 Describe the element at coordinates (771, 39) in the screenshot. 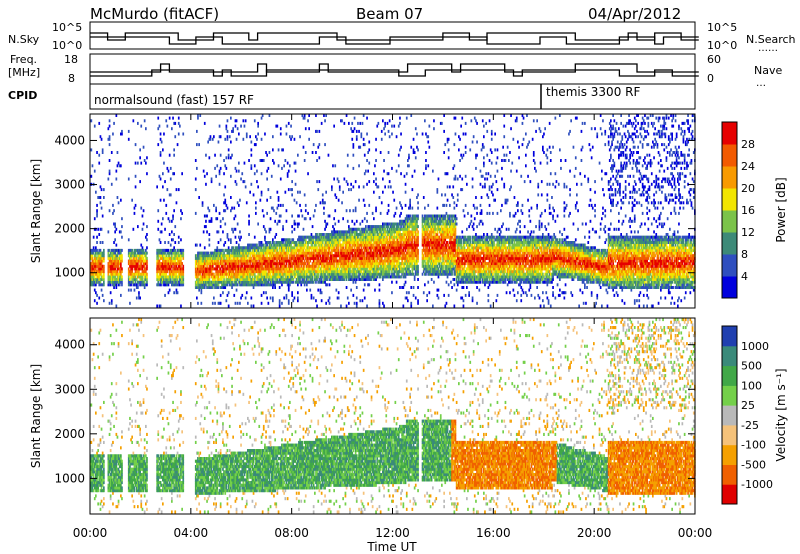

I see `nsearch-label: N.Search` at that location.